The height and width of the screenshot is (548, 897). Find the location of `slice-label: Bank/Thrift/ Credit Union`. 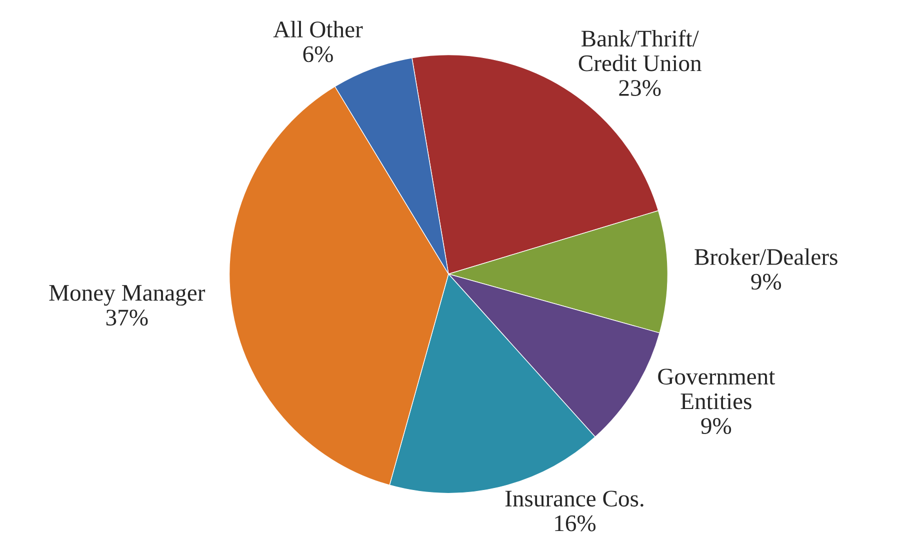

slice-label: Bank/Thrift/ Credit Union is located at coordinates (640, 51).